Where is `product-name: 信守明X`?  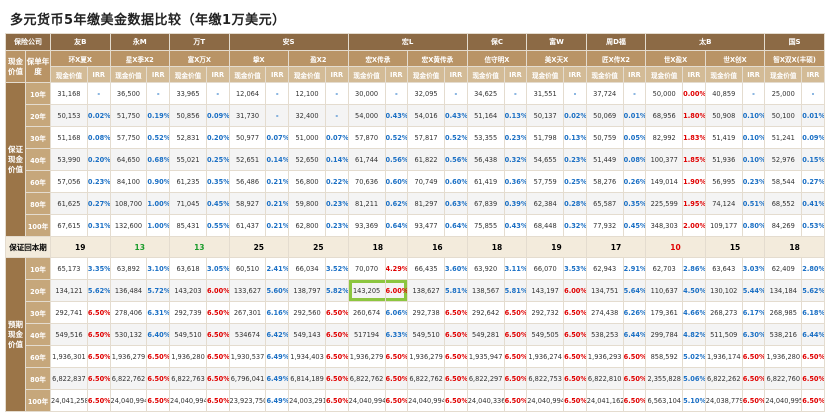
product-name: 信守明X is located at coordinates (497, 58).